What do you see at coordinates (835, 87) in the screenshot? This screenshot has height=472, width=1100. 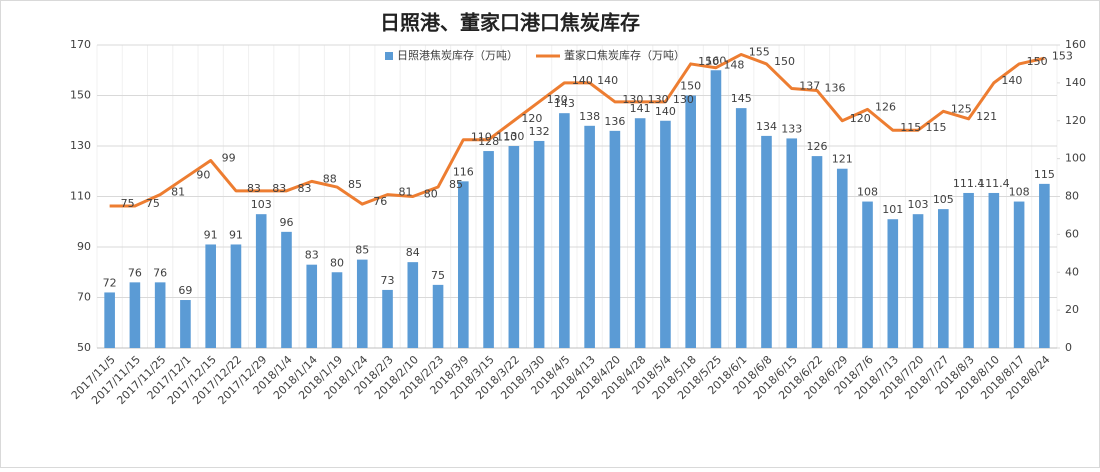 I see `line-value-label: 136` at bounding box center [835, 87].